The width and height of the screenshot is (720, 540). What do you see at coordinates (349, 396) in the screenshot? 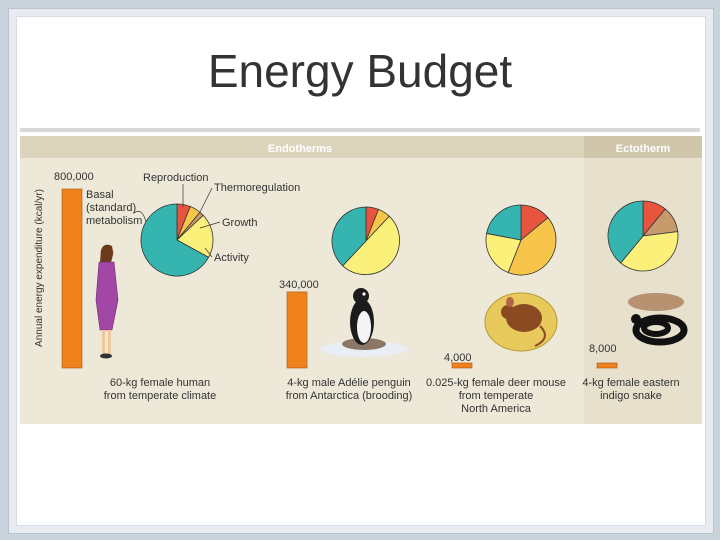
I see `category-label-1-1: from Antarctica (brooding)` at bounding box center [349, 396].